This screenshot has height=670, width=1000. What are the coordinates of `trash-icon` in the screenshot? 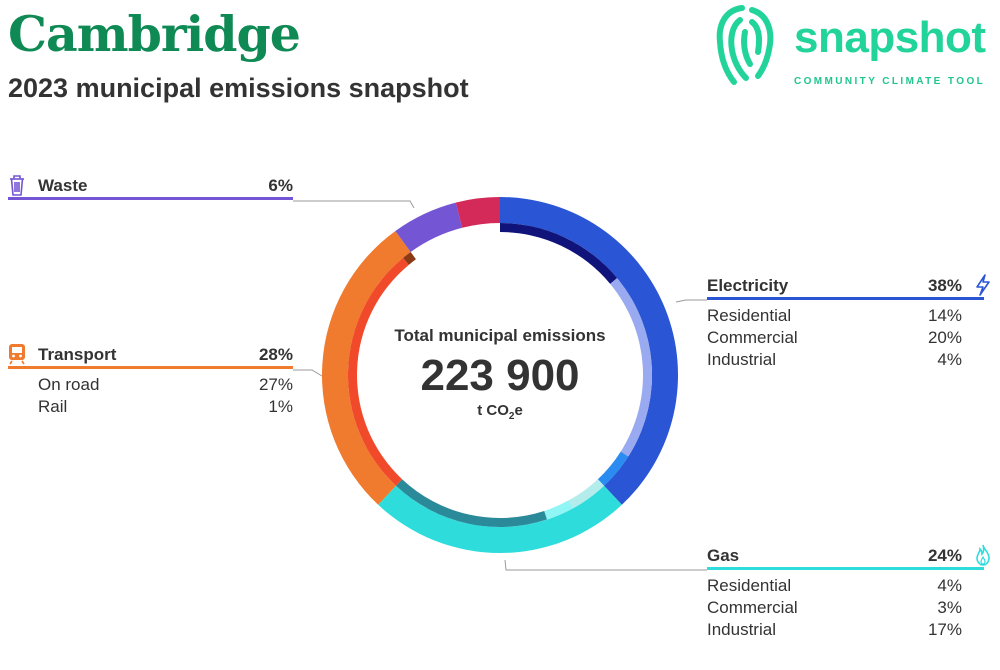 It's located at (17, 185).